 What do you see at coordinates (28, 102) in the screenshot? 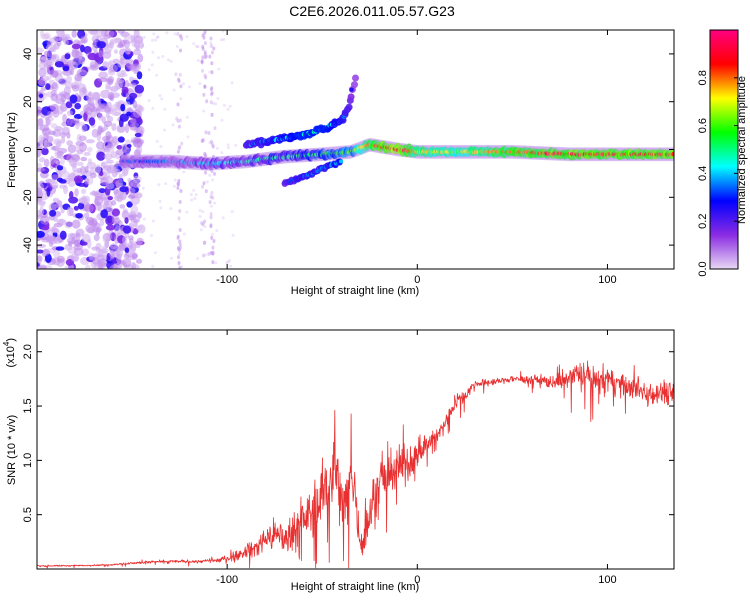
I see `spectrogram-y-tick-label: 20` at bounding box center [28, 102].